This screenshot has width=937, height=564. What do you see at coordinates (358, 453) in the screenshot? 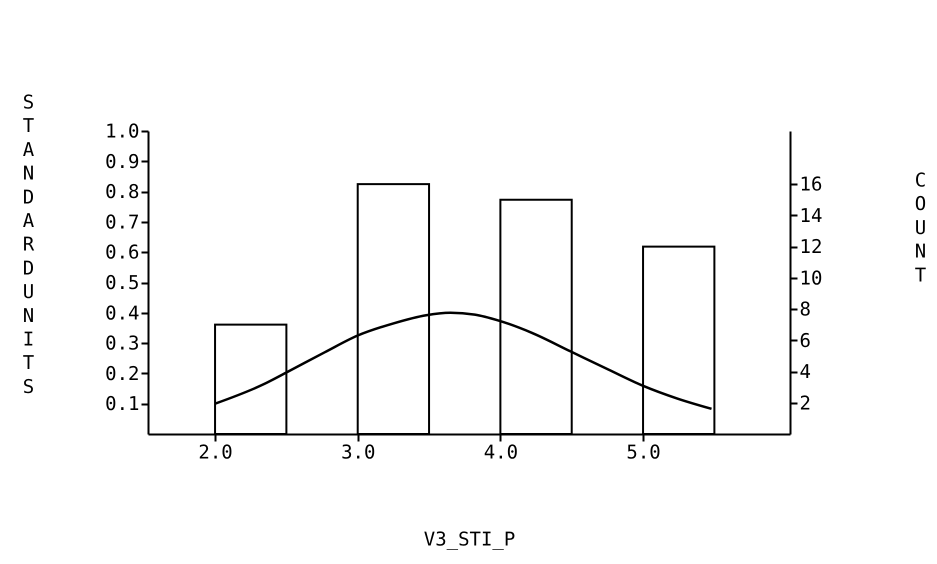
I see `x-tick-label: 3.0` at bounding box center [358, 453].